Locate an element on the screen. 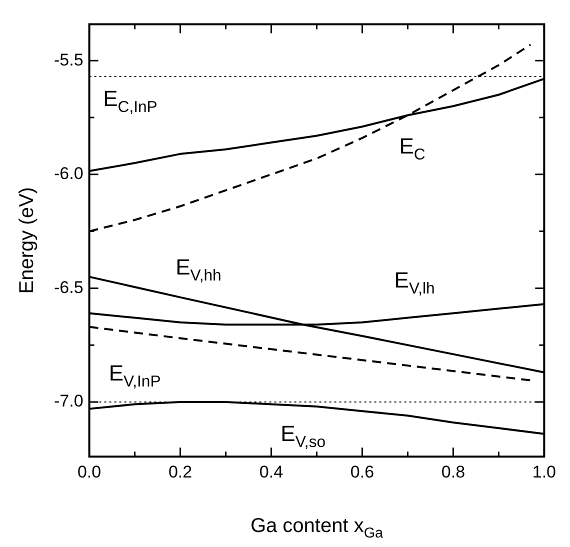 Image resolution: width=570 pixels, height=547 pixels. x-tick-label: 0.4 is located at coordinates (271, 472).